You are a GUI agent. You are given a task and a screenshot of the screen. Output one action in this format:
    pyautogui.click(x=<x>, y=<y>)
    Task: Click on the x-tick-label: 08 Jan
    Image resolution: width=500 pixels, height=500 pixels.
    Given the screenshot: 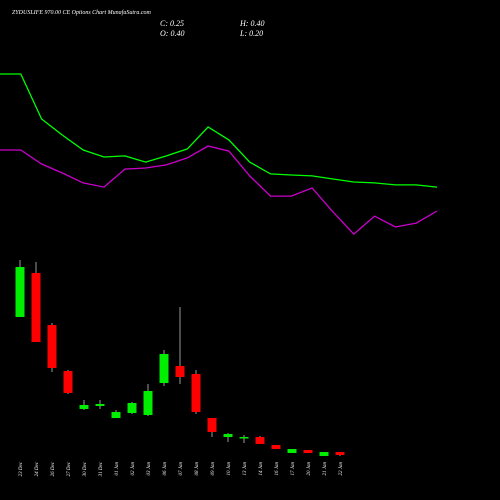 What is the action you would take?
    pyautogui.click(x=197, y=469)
    